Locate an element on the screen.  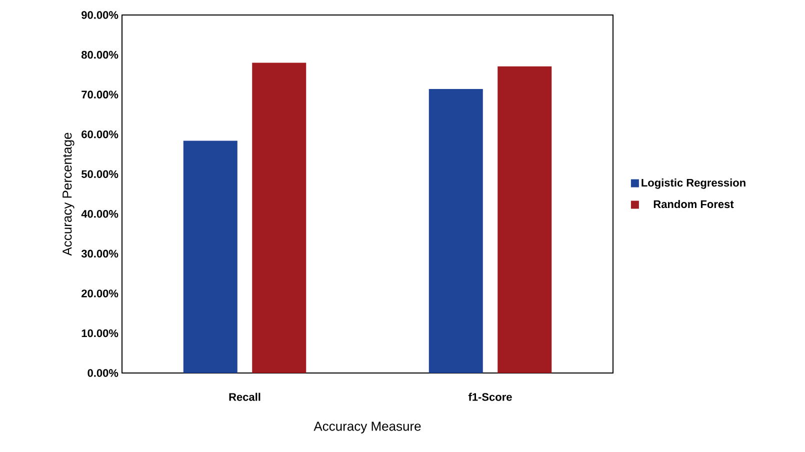
y-tick-label: 70.00% is located at coordinates (100, 94).